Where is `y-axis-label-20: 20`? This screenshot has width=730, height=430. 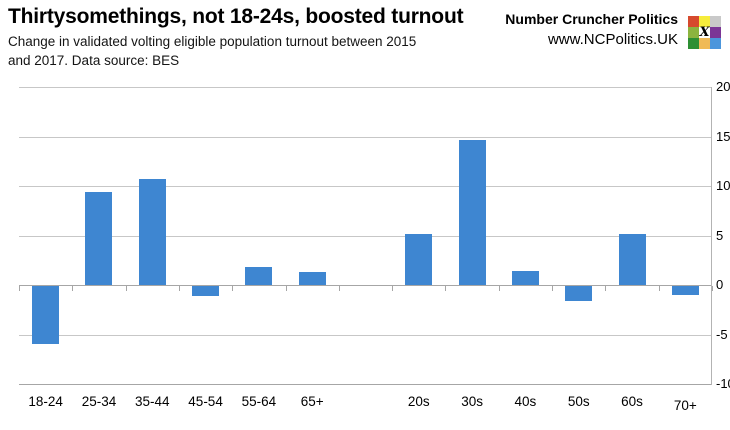 y-axis-label-20: 20 is located at coordinates (723, 86).